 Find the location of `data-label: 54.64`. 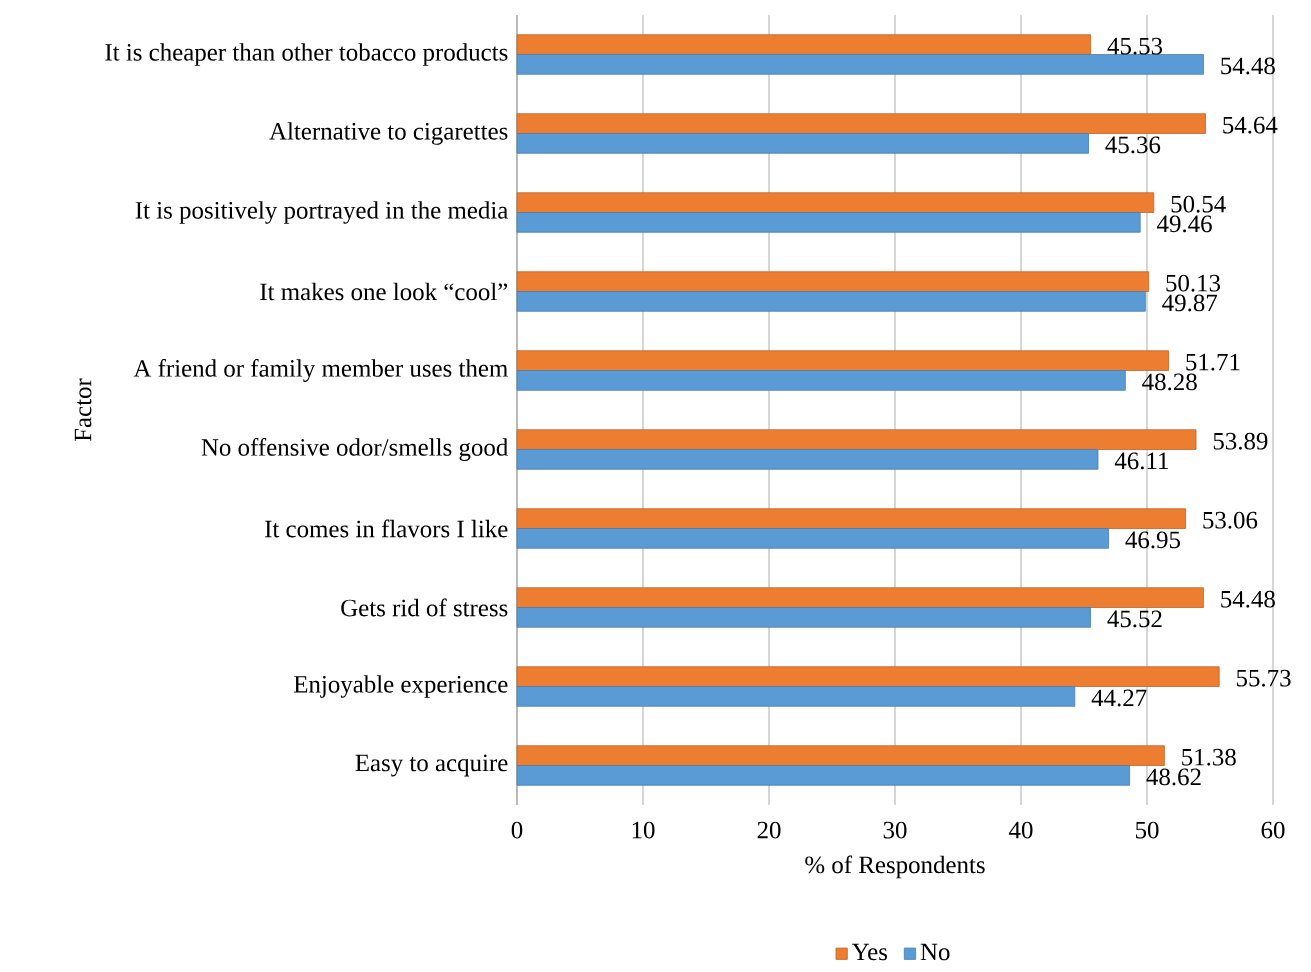

data-label: 54.64 is located at coordinates (1250, 125).